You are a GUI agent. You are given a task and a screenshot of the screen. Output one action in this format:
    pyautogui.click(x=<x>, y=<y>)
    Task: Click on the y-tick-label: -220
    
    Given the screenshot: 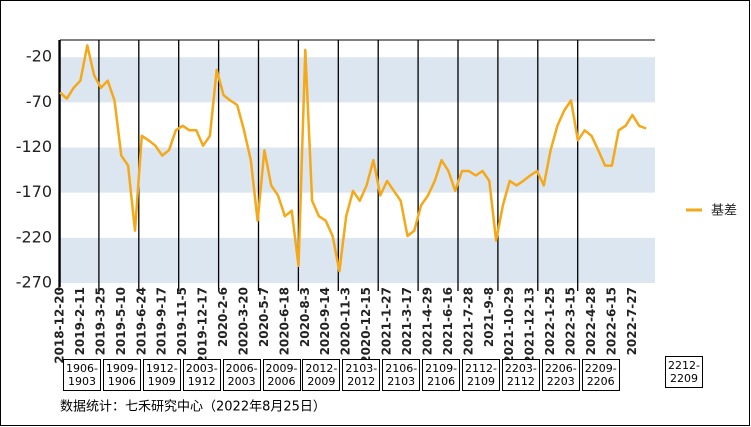 What is the action you would take?
    pyautogui.click(x=34, y=236)
    